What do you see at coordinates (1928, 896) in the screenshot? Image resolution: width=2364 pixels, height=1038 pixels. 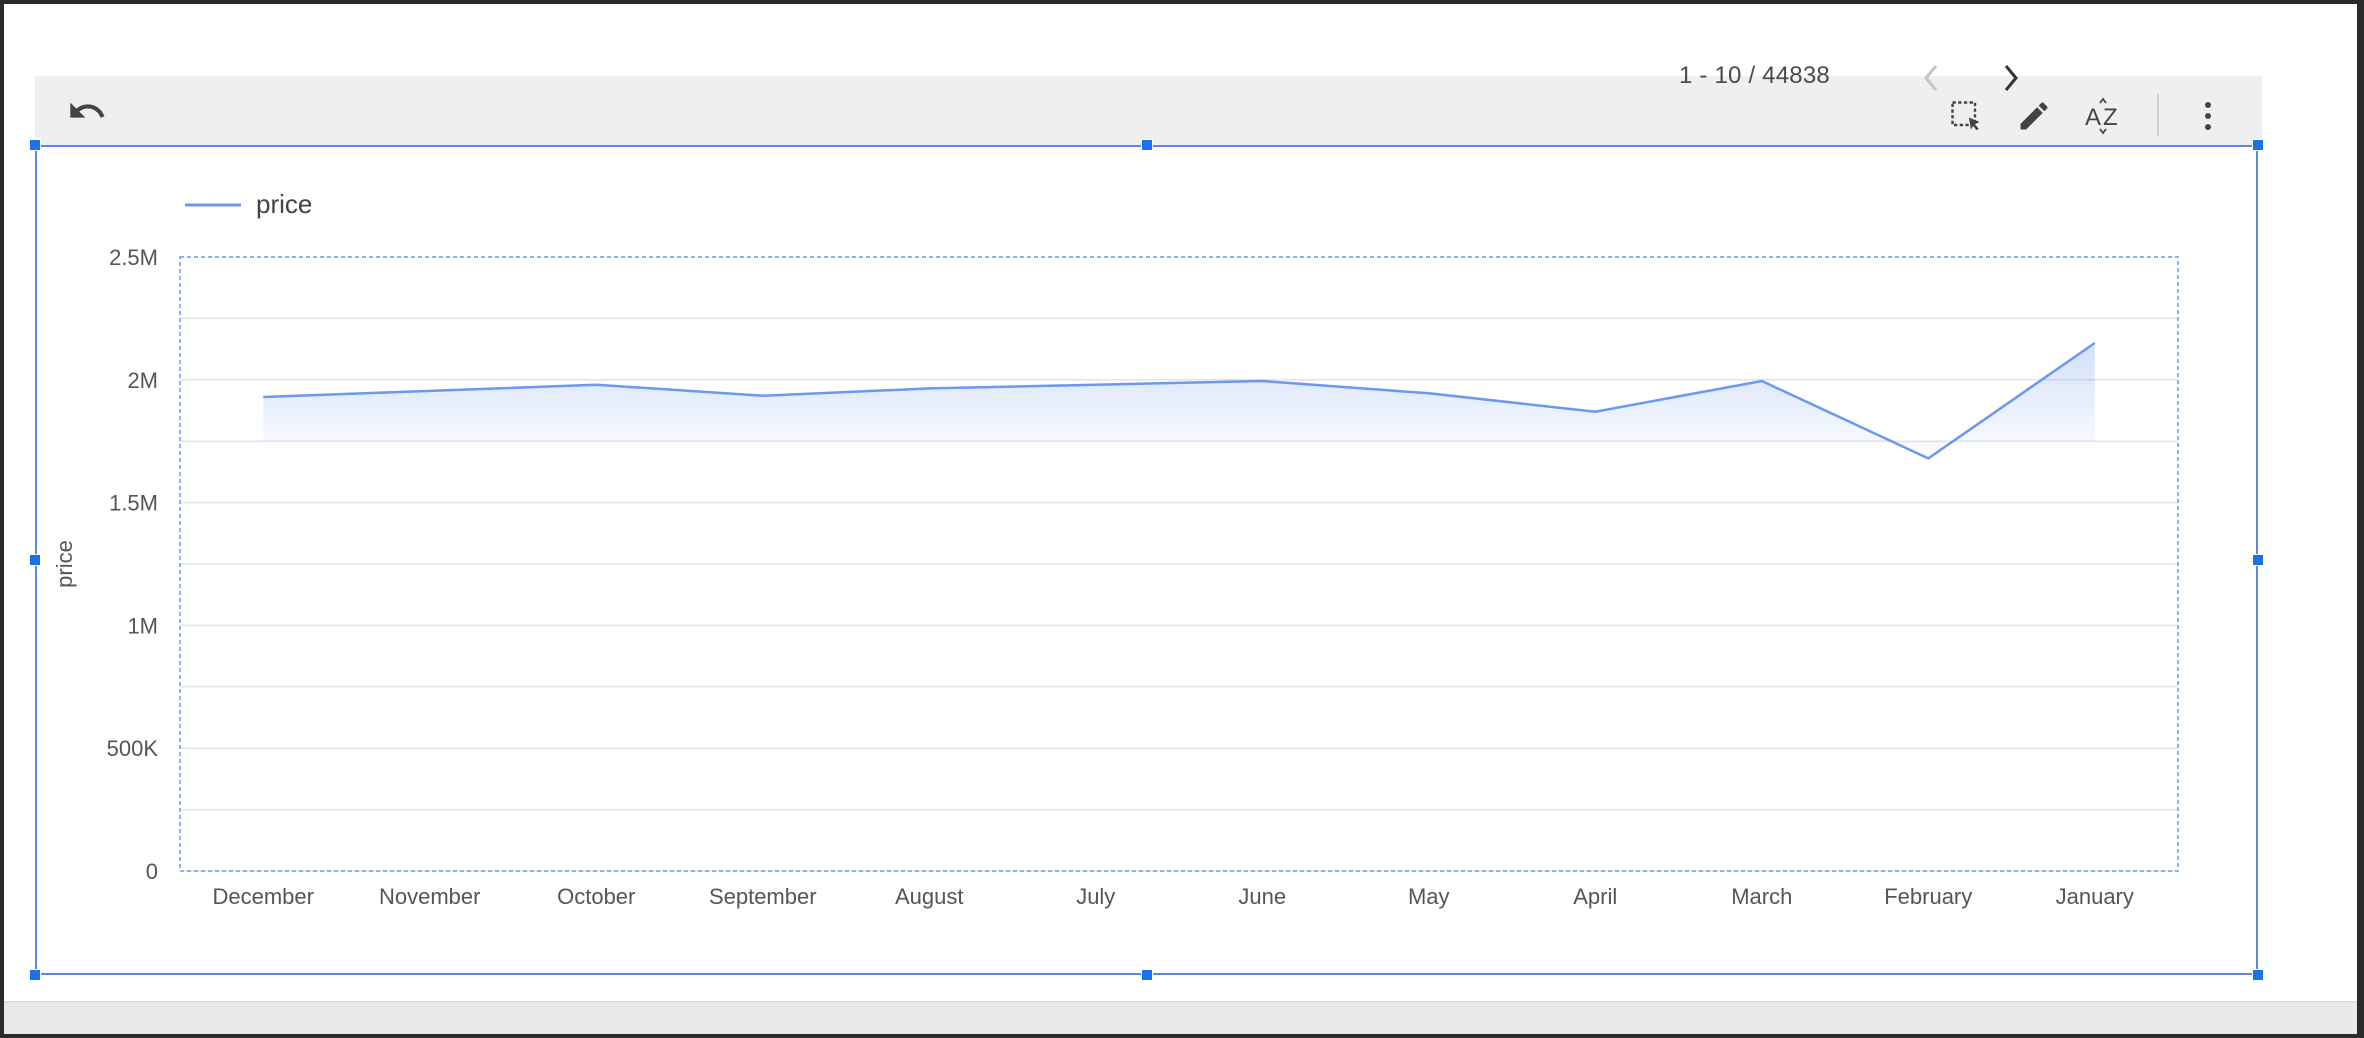 I see `x-tick-label: February` at bounding box center [1928, 896].